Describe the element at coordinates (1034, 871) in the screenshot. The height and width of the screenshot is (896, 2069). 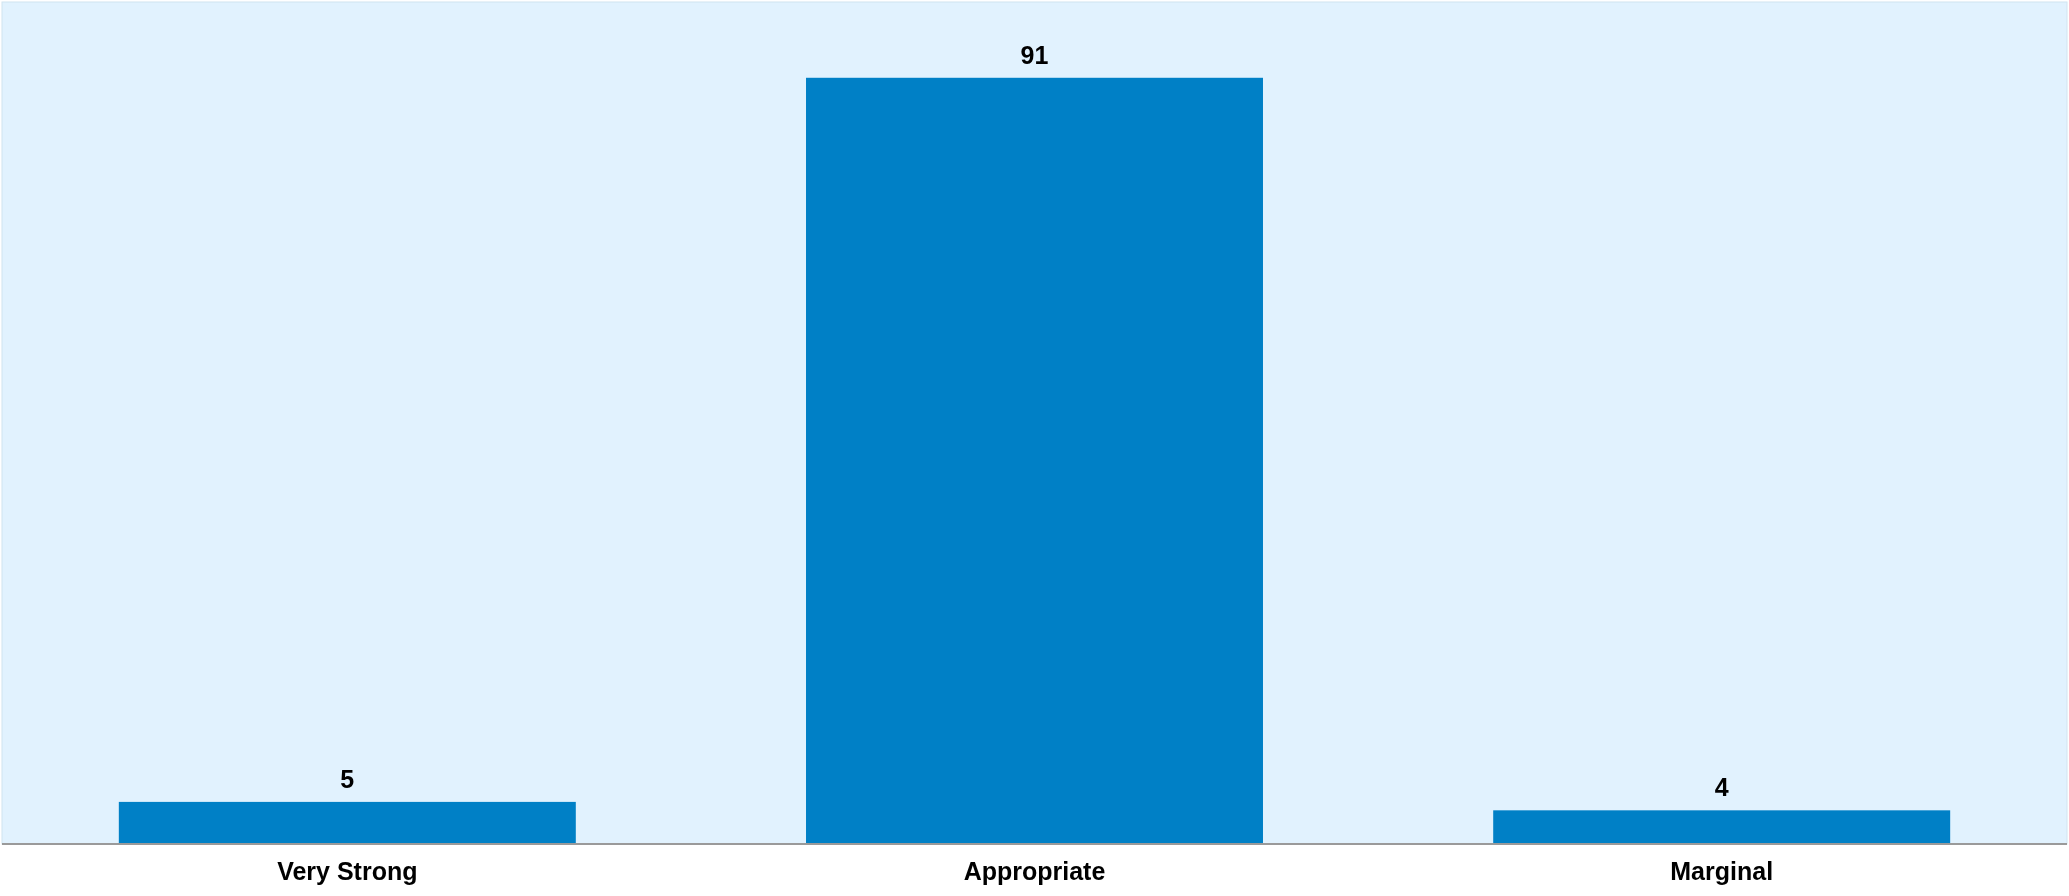
I see `x-tick-label: Appropriate` at that location.